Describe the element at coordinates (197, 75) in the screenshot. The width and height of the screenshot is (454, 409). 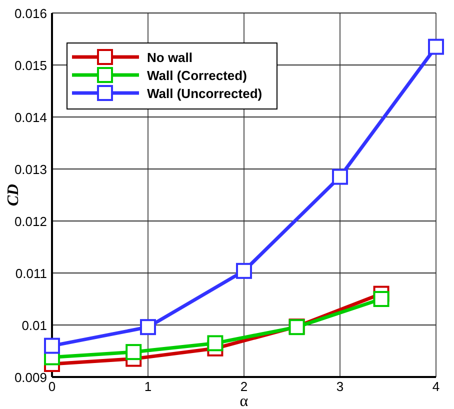
I see `legend-label: Wall (Corrected)` at that location.